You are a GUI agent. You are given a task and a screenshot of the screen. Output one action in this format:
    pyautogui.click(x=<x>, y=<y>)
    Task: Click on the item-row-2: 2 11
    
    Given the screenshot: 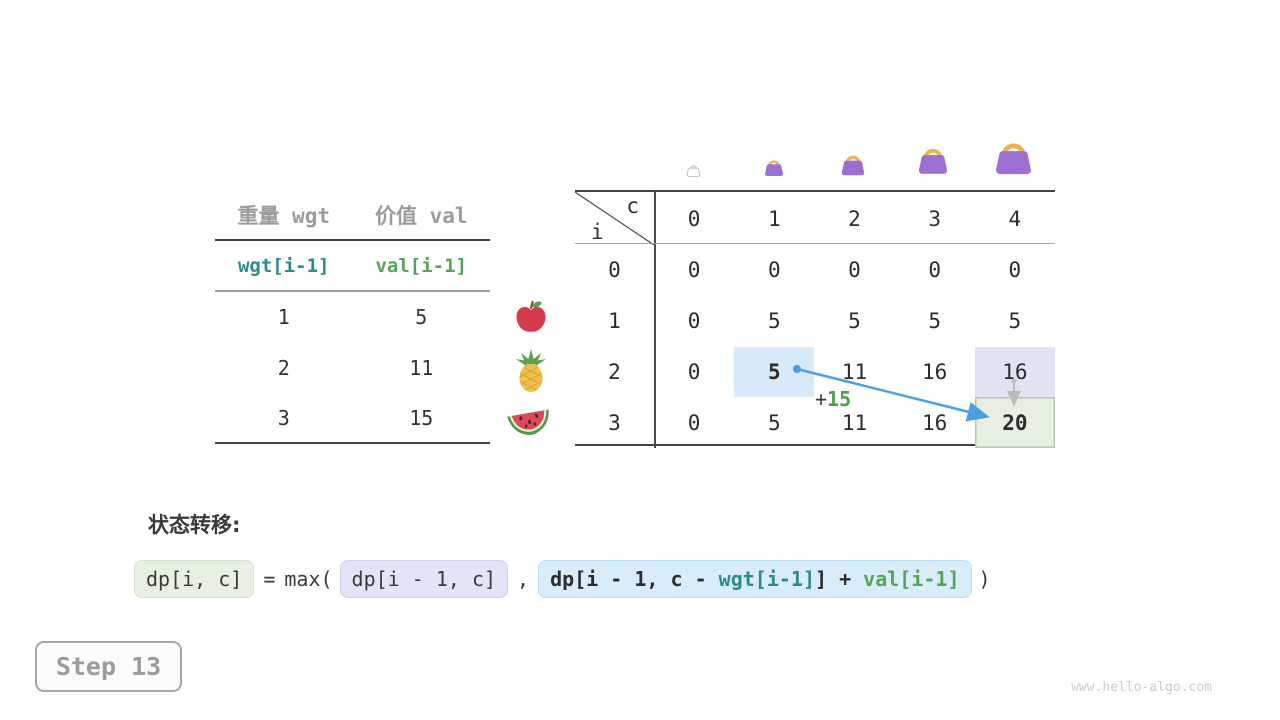 What is the action you would take?
    pyautogui.click(x=352, y=368)
    